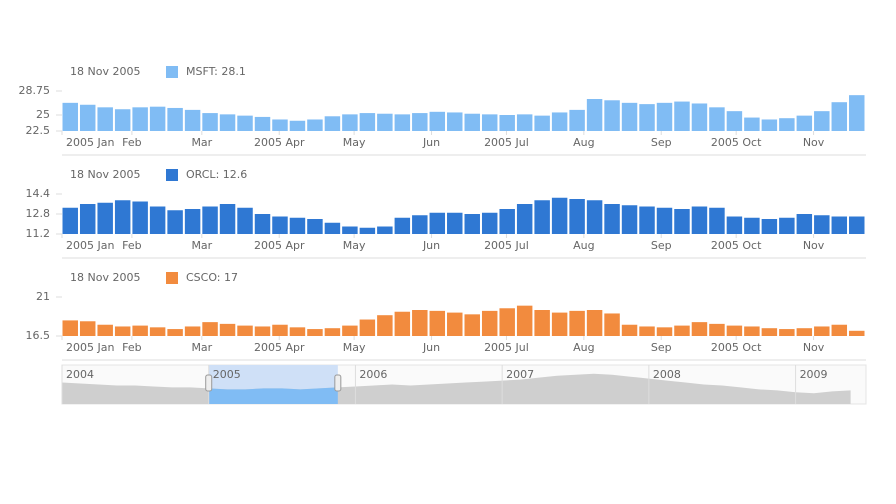 This screenshot has height=504, width=896. Describe the element at coordinates (814, 374) in the screenshot. I see `x-tick-label: 2009` at that location.